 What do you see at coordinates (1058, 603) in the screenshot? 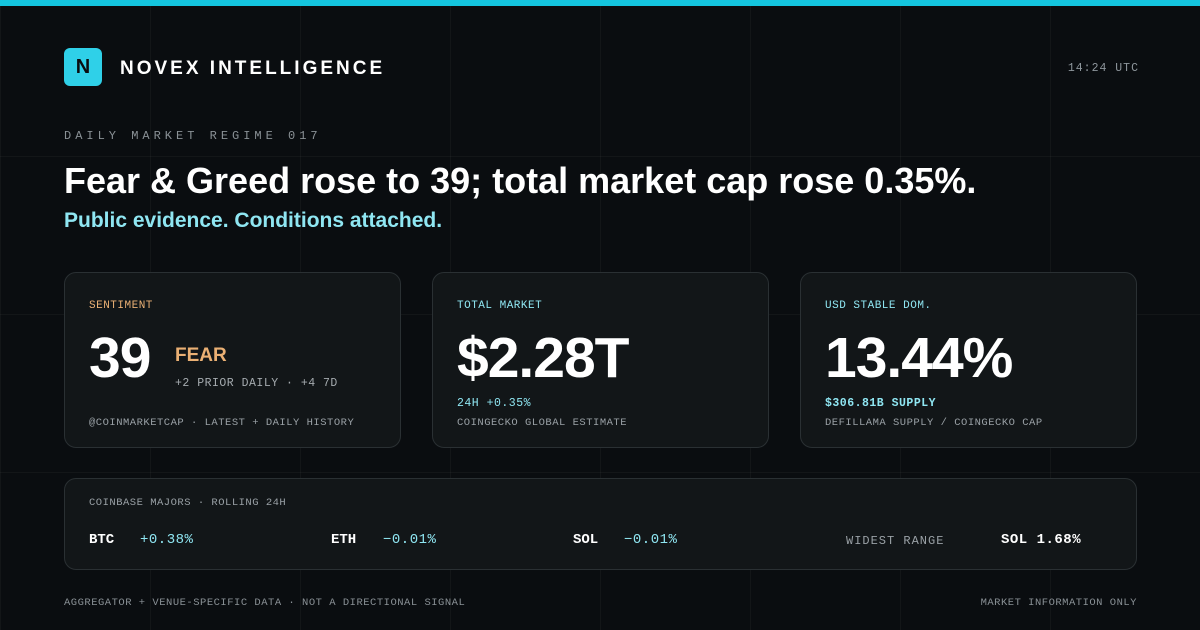
I see `footer-note: MARKET INFORMATION ONLY` at bounding box center [1058, 603].